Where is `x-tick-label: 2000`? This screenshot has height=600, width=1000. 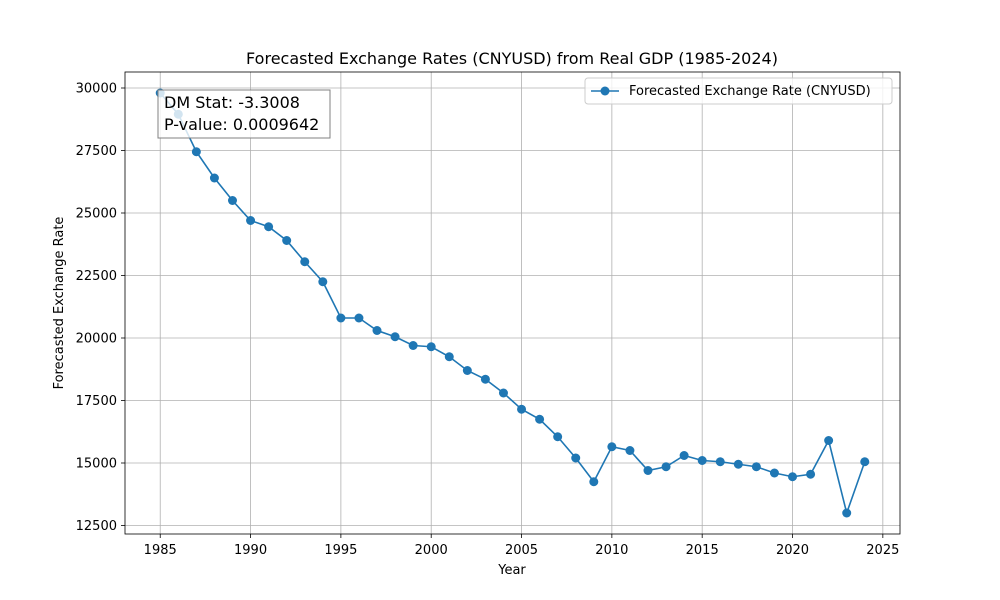
x-tick-label: 2000 is located at coordinates (431, 550).